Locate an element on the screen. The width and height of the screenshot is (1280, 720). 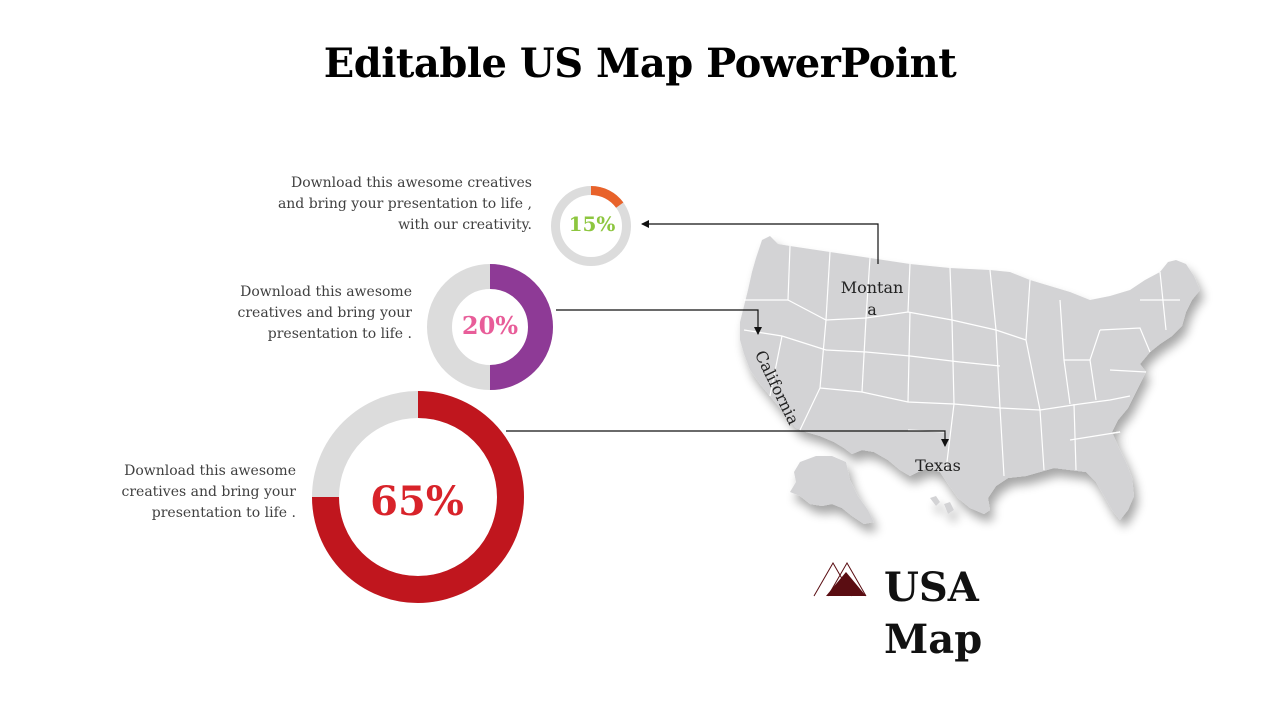
slide-title: Editable US Map PowerPoint is located at coordinates (640, 63).